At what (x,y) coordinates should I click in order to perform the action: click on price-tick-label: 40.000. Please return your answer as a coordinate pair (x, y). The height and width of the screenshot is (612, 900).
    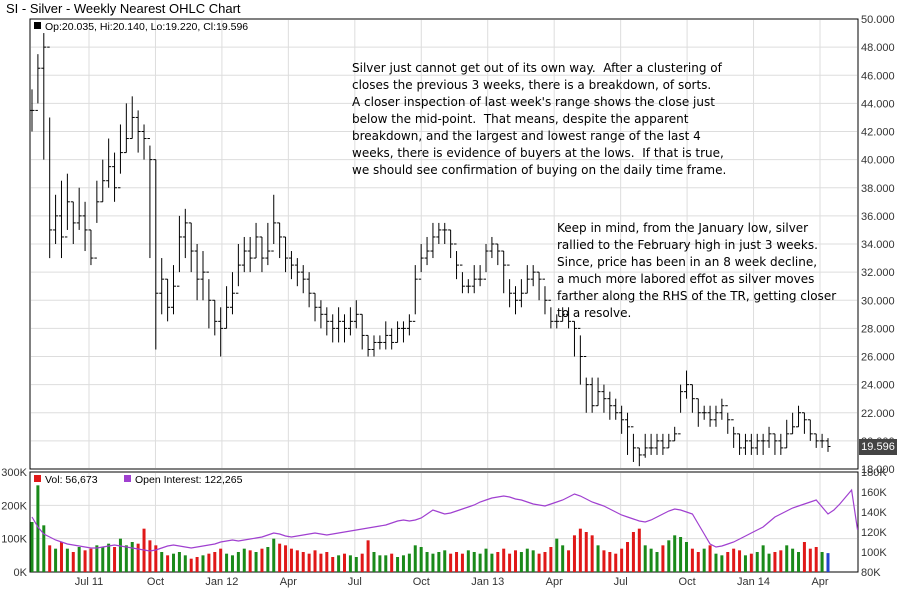
    Looking at the image, I should click on (878, 161).